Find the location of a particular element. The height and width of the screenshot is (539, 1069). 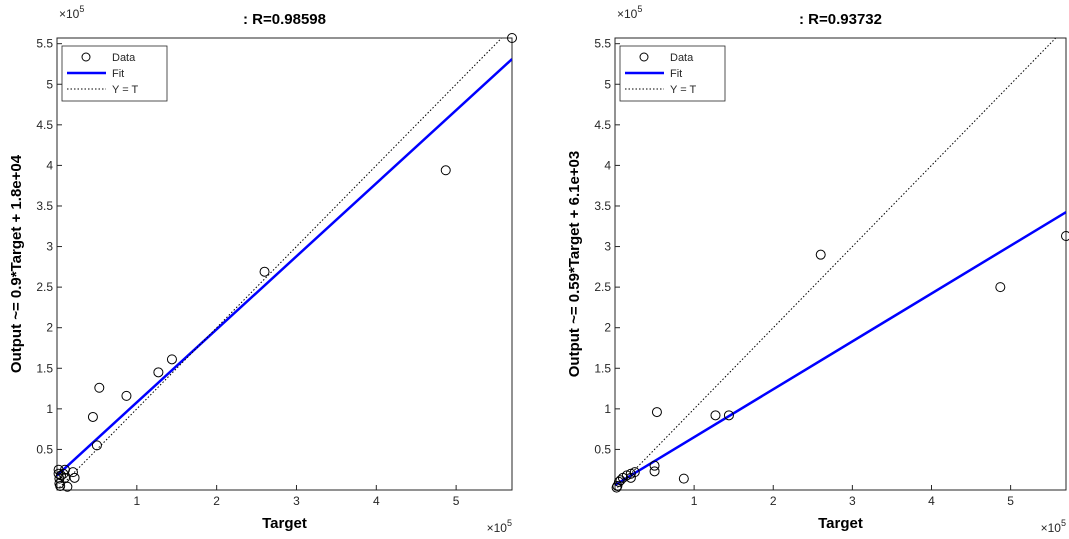

y-axis-label: Output ~= 0.59*Target + 6.1e+03 is located at coordinates (574, 264).